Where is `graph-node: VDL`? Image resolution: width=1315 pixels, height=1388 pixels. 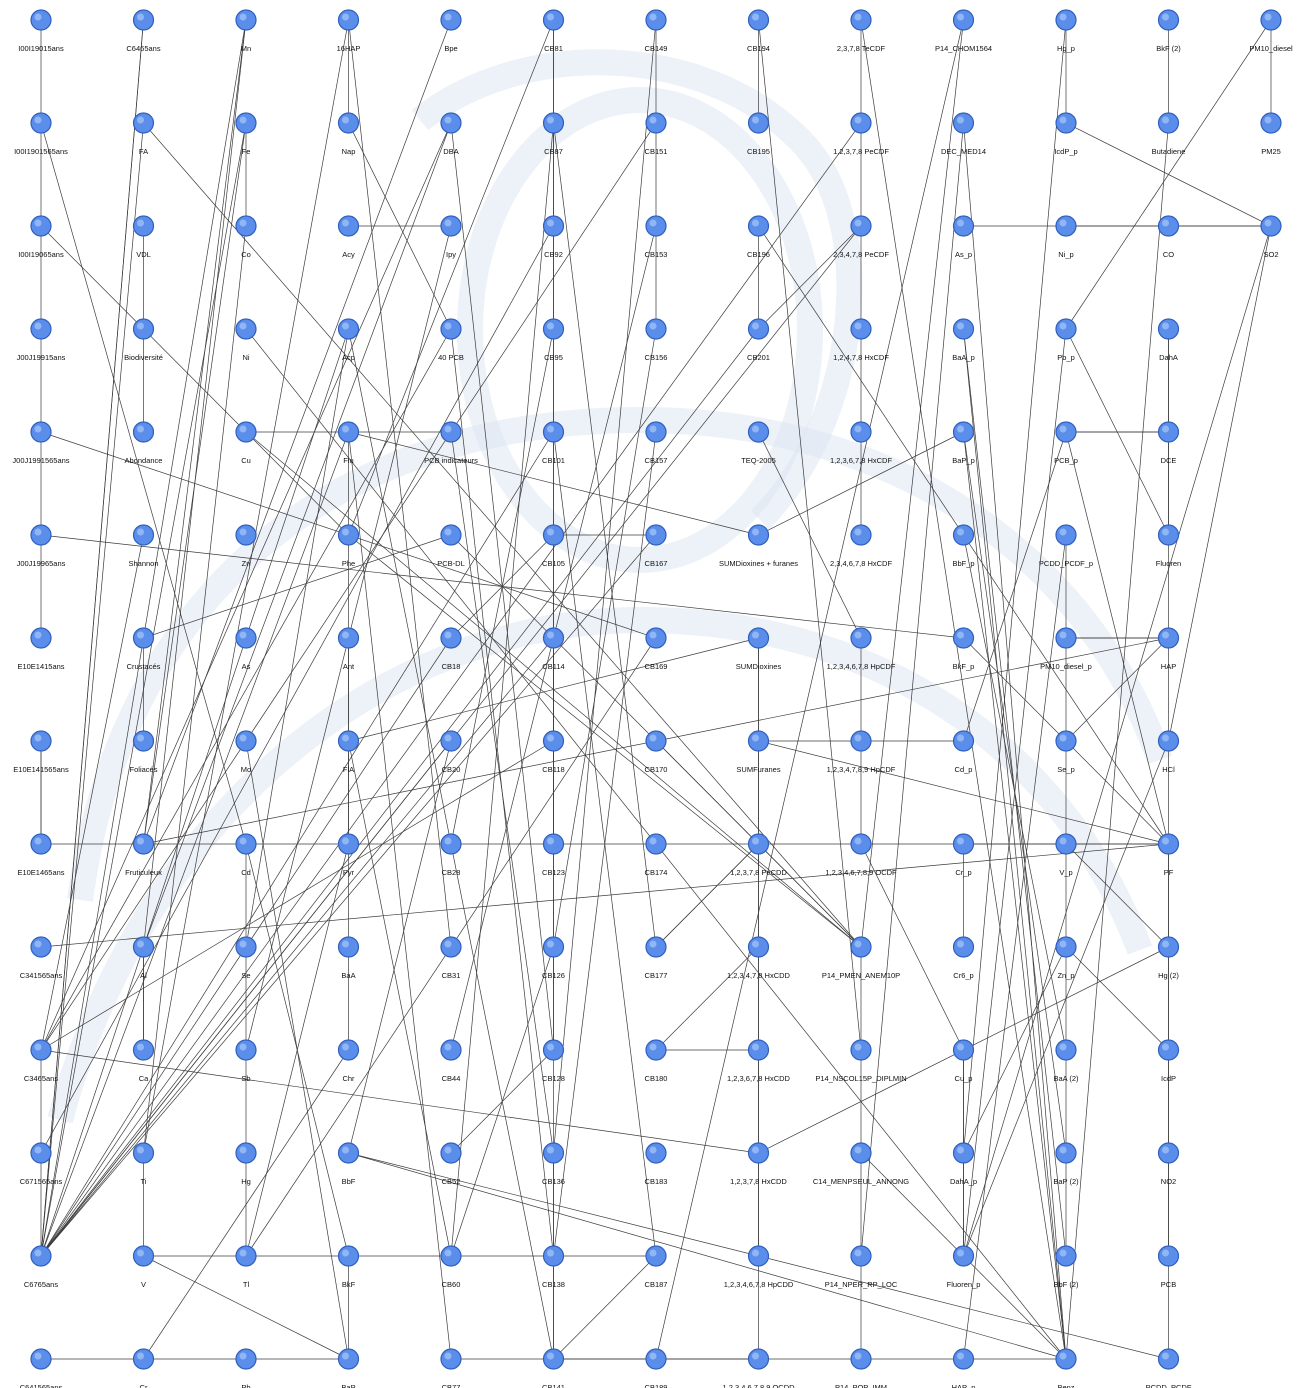
graph-node: VDL is located at coordinates (143, 237).